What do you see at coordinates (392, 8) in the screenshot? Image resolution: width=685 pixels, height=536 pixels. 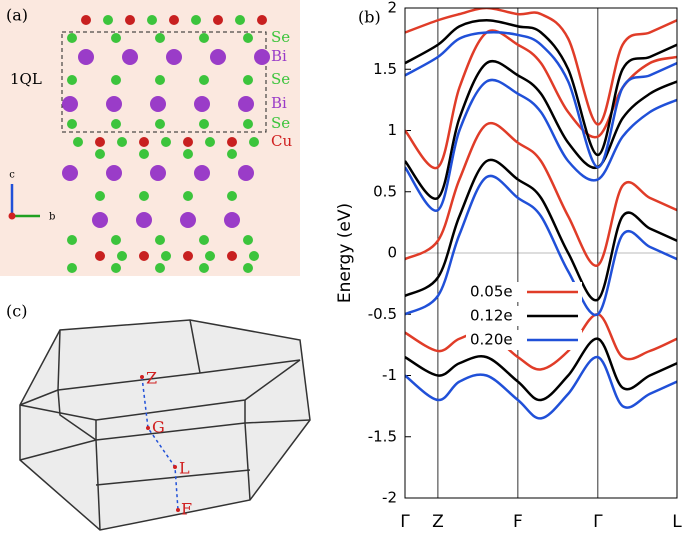 I see `y-tick-label: 2` at bounding box center [392, 8].